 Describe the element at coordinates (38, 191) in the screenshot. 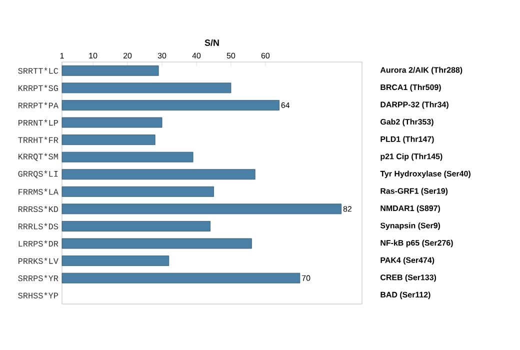

I see `y-tick-label: FRRMS*LA` at that location.